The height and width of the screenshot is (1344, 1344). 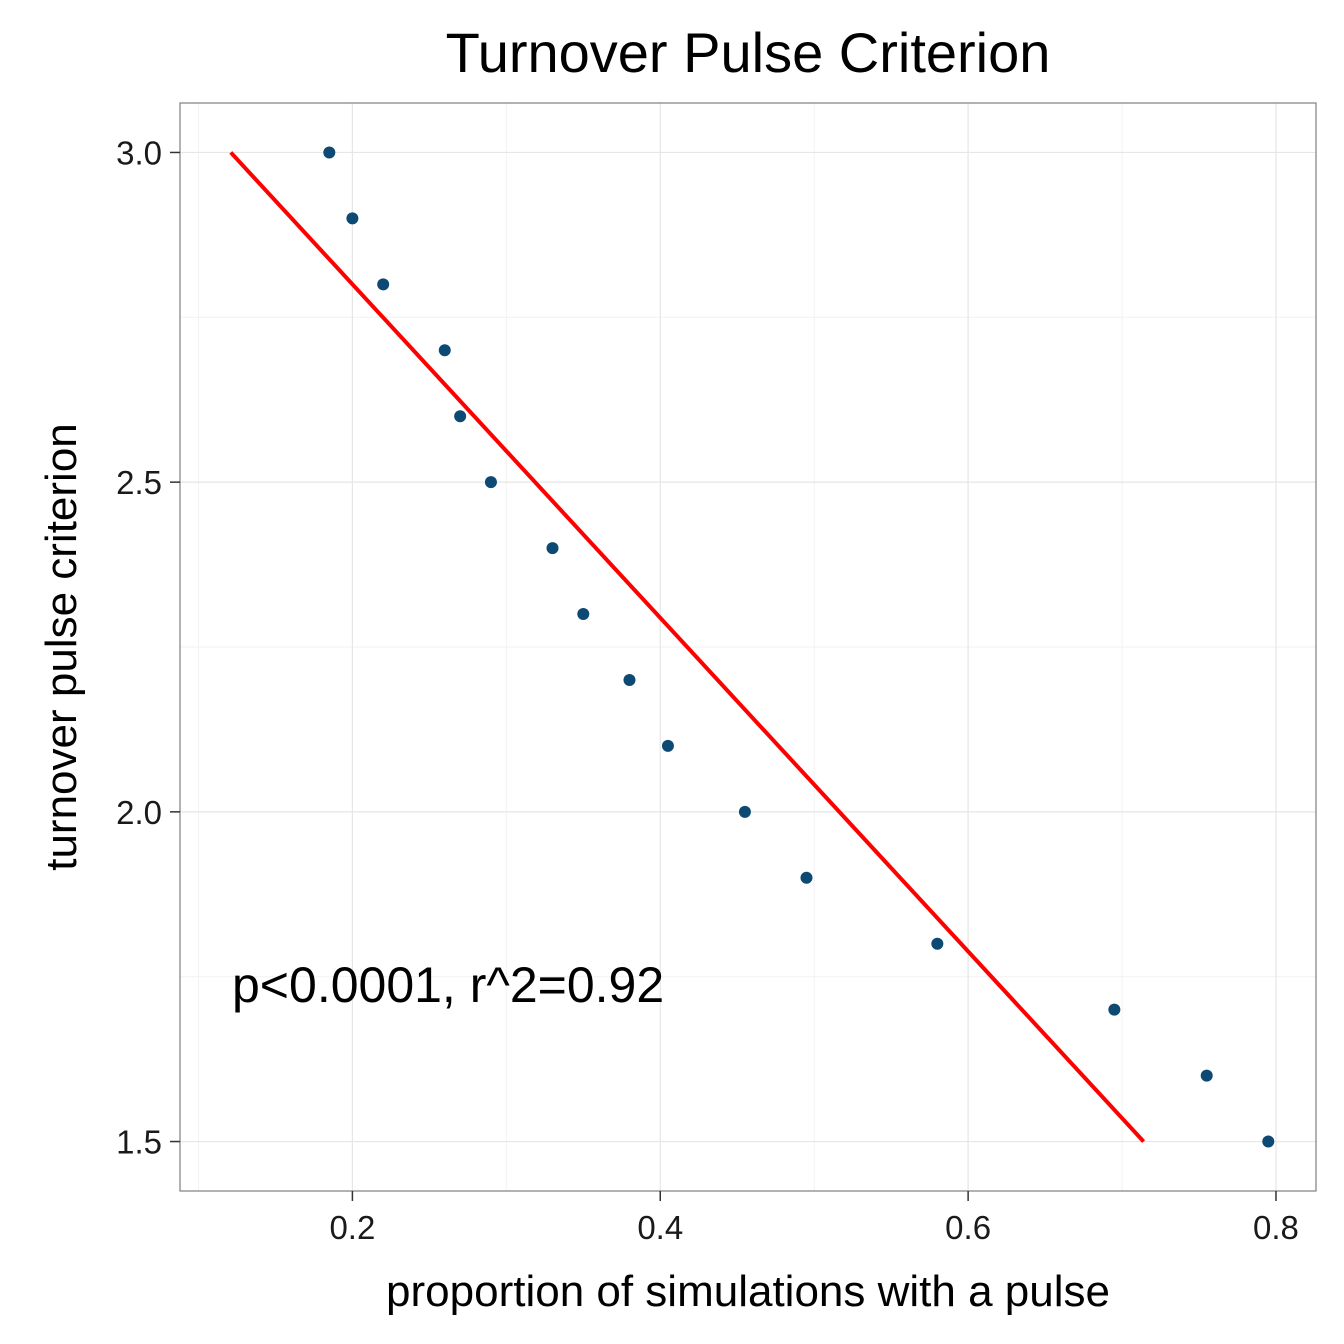 I want to click on x-tick-label: 0.6, so click(x=968, y=1227).